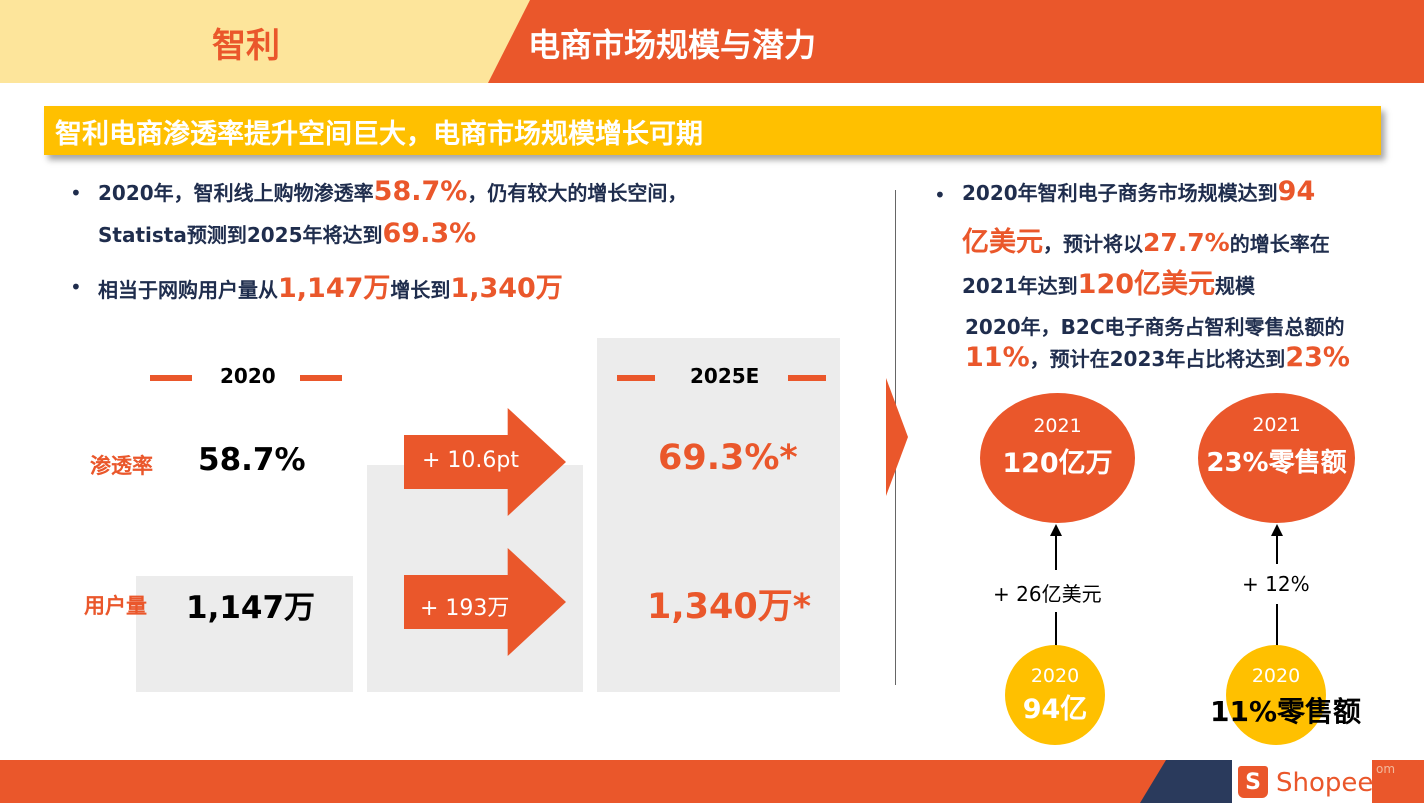 This screenshot has width=1424, height=803. I want to click on circle-2020-retail: 2020, so click(1276, 695).